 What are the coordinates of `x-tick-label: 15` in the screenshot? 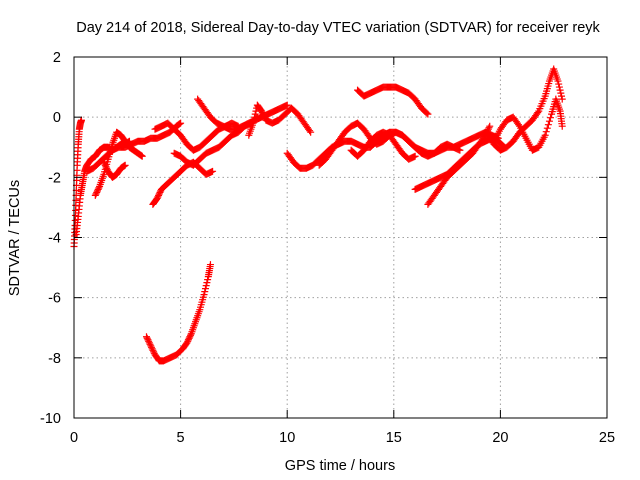 It's located at (394, 438).